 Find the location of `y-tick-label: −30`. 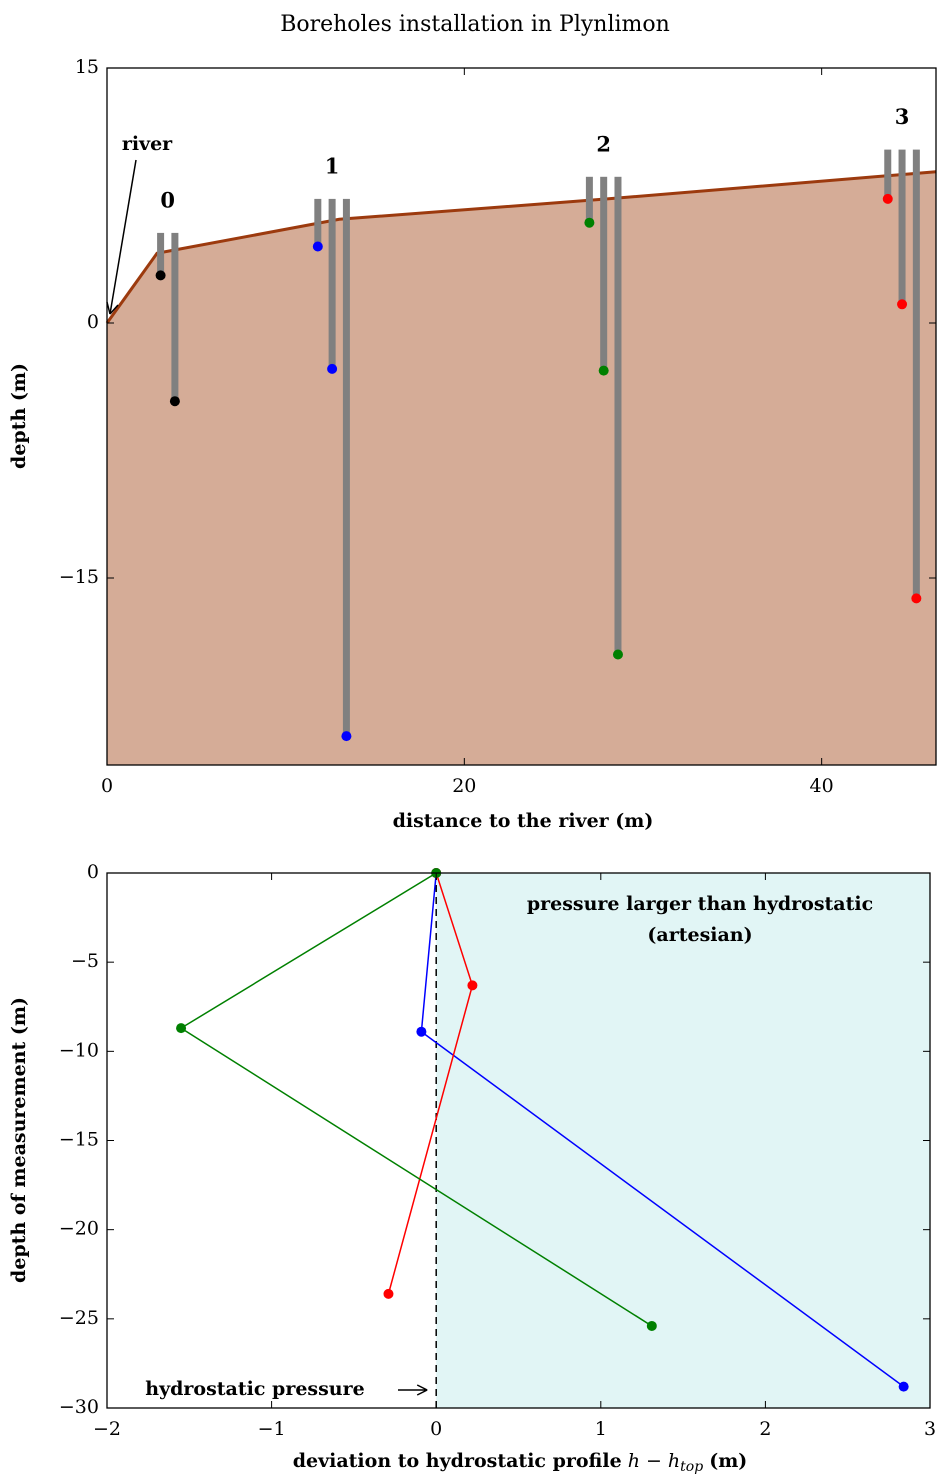

y-tick-label: −30 is located at coordinates (79, 1407).